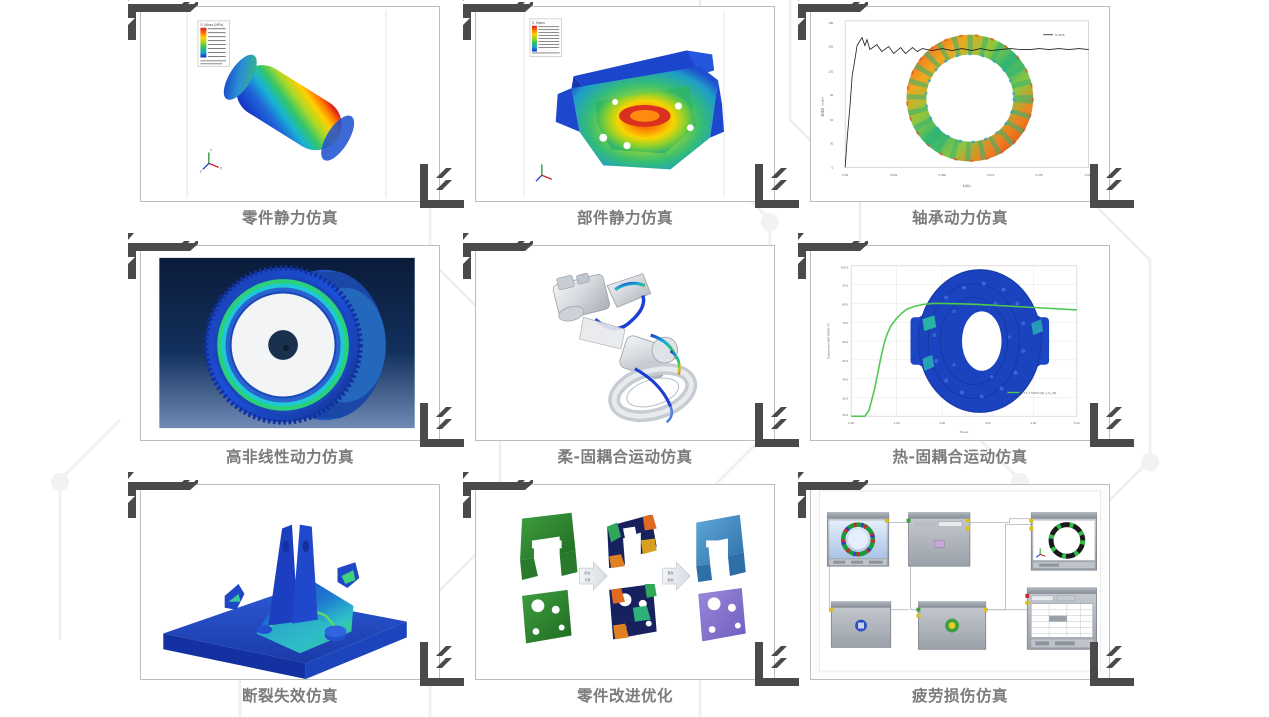 This screenshot has width=1269, height=717. Describe the element at coordinates (1038, 393) in the screenshot. I see `svg-text: PT.T-1 N:500 (SE_1 E_28)` at that location.